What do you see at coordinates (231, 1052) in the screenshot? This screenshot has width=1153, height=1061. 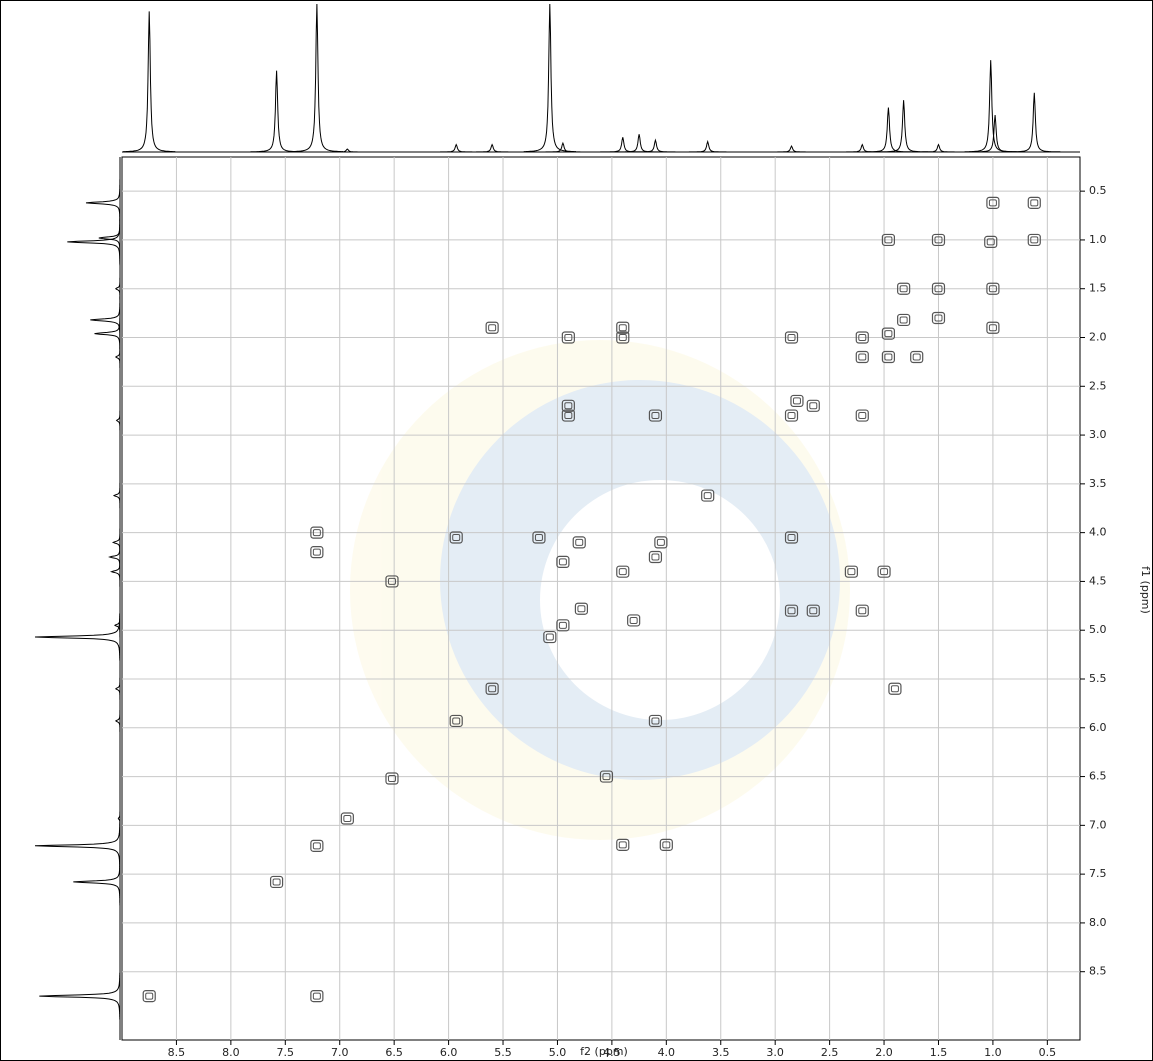 I see `x-tick-label: 8.0` at bounding box center [231, 1052].